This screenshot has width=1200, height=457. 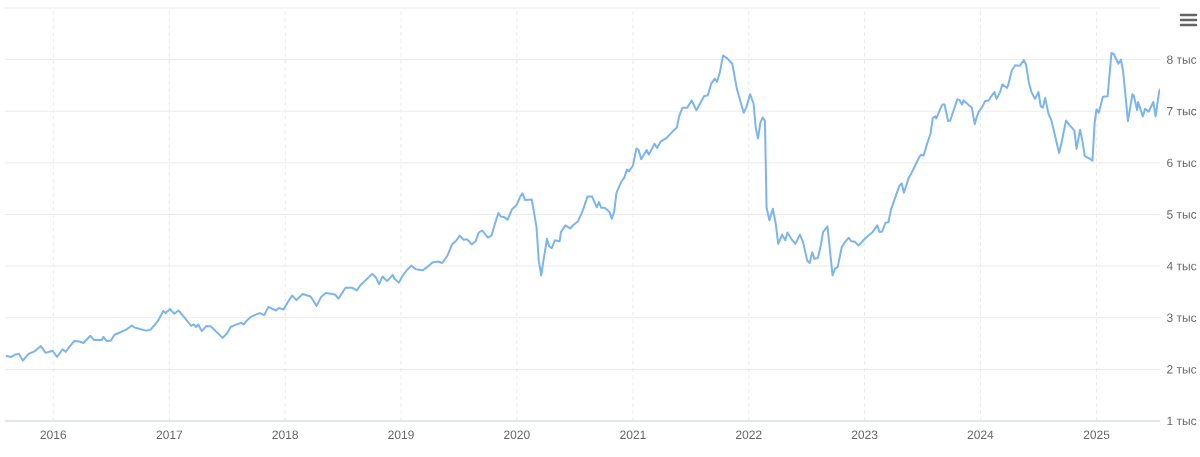 I want to click on y-tick-label: 8 тыс, so click(x=1182, y=59).